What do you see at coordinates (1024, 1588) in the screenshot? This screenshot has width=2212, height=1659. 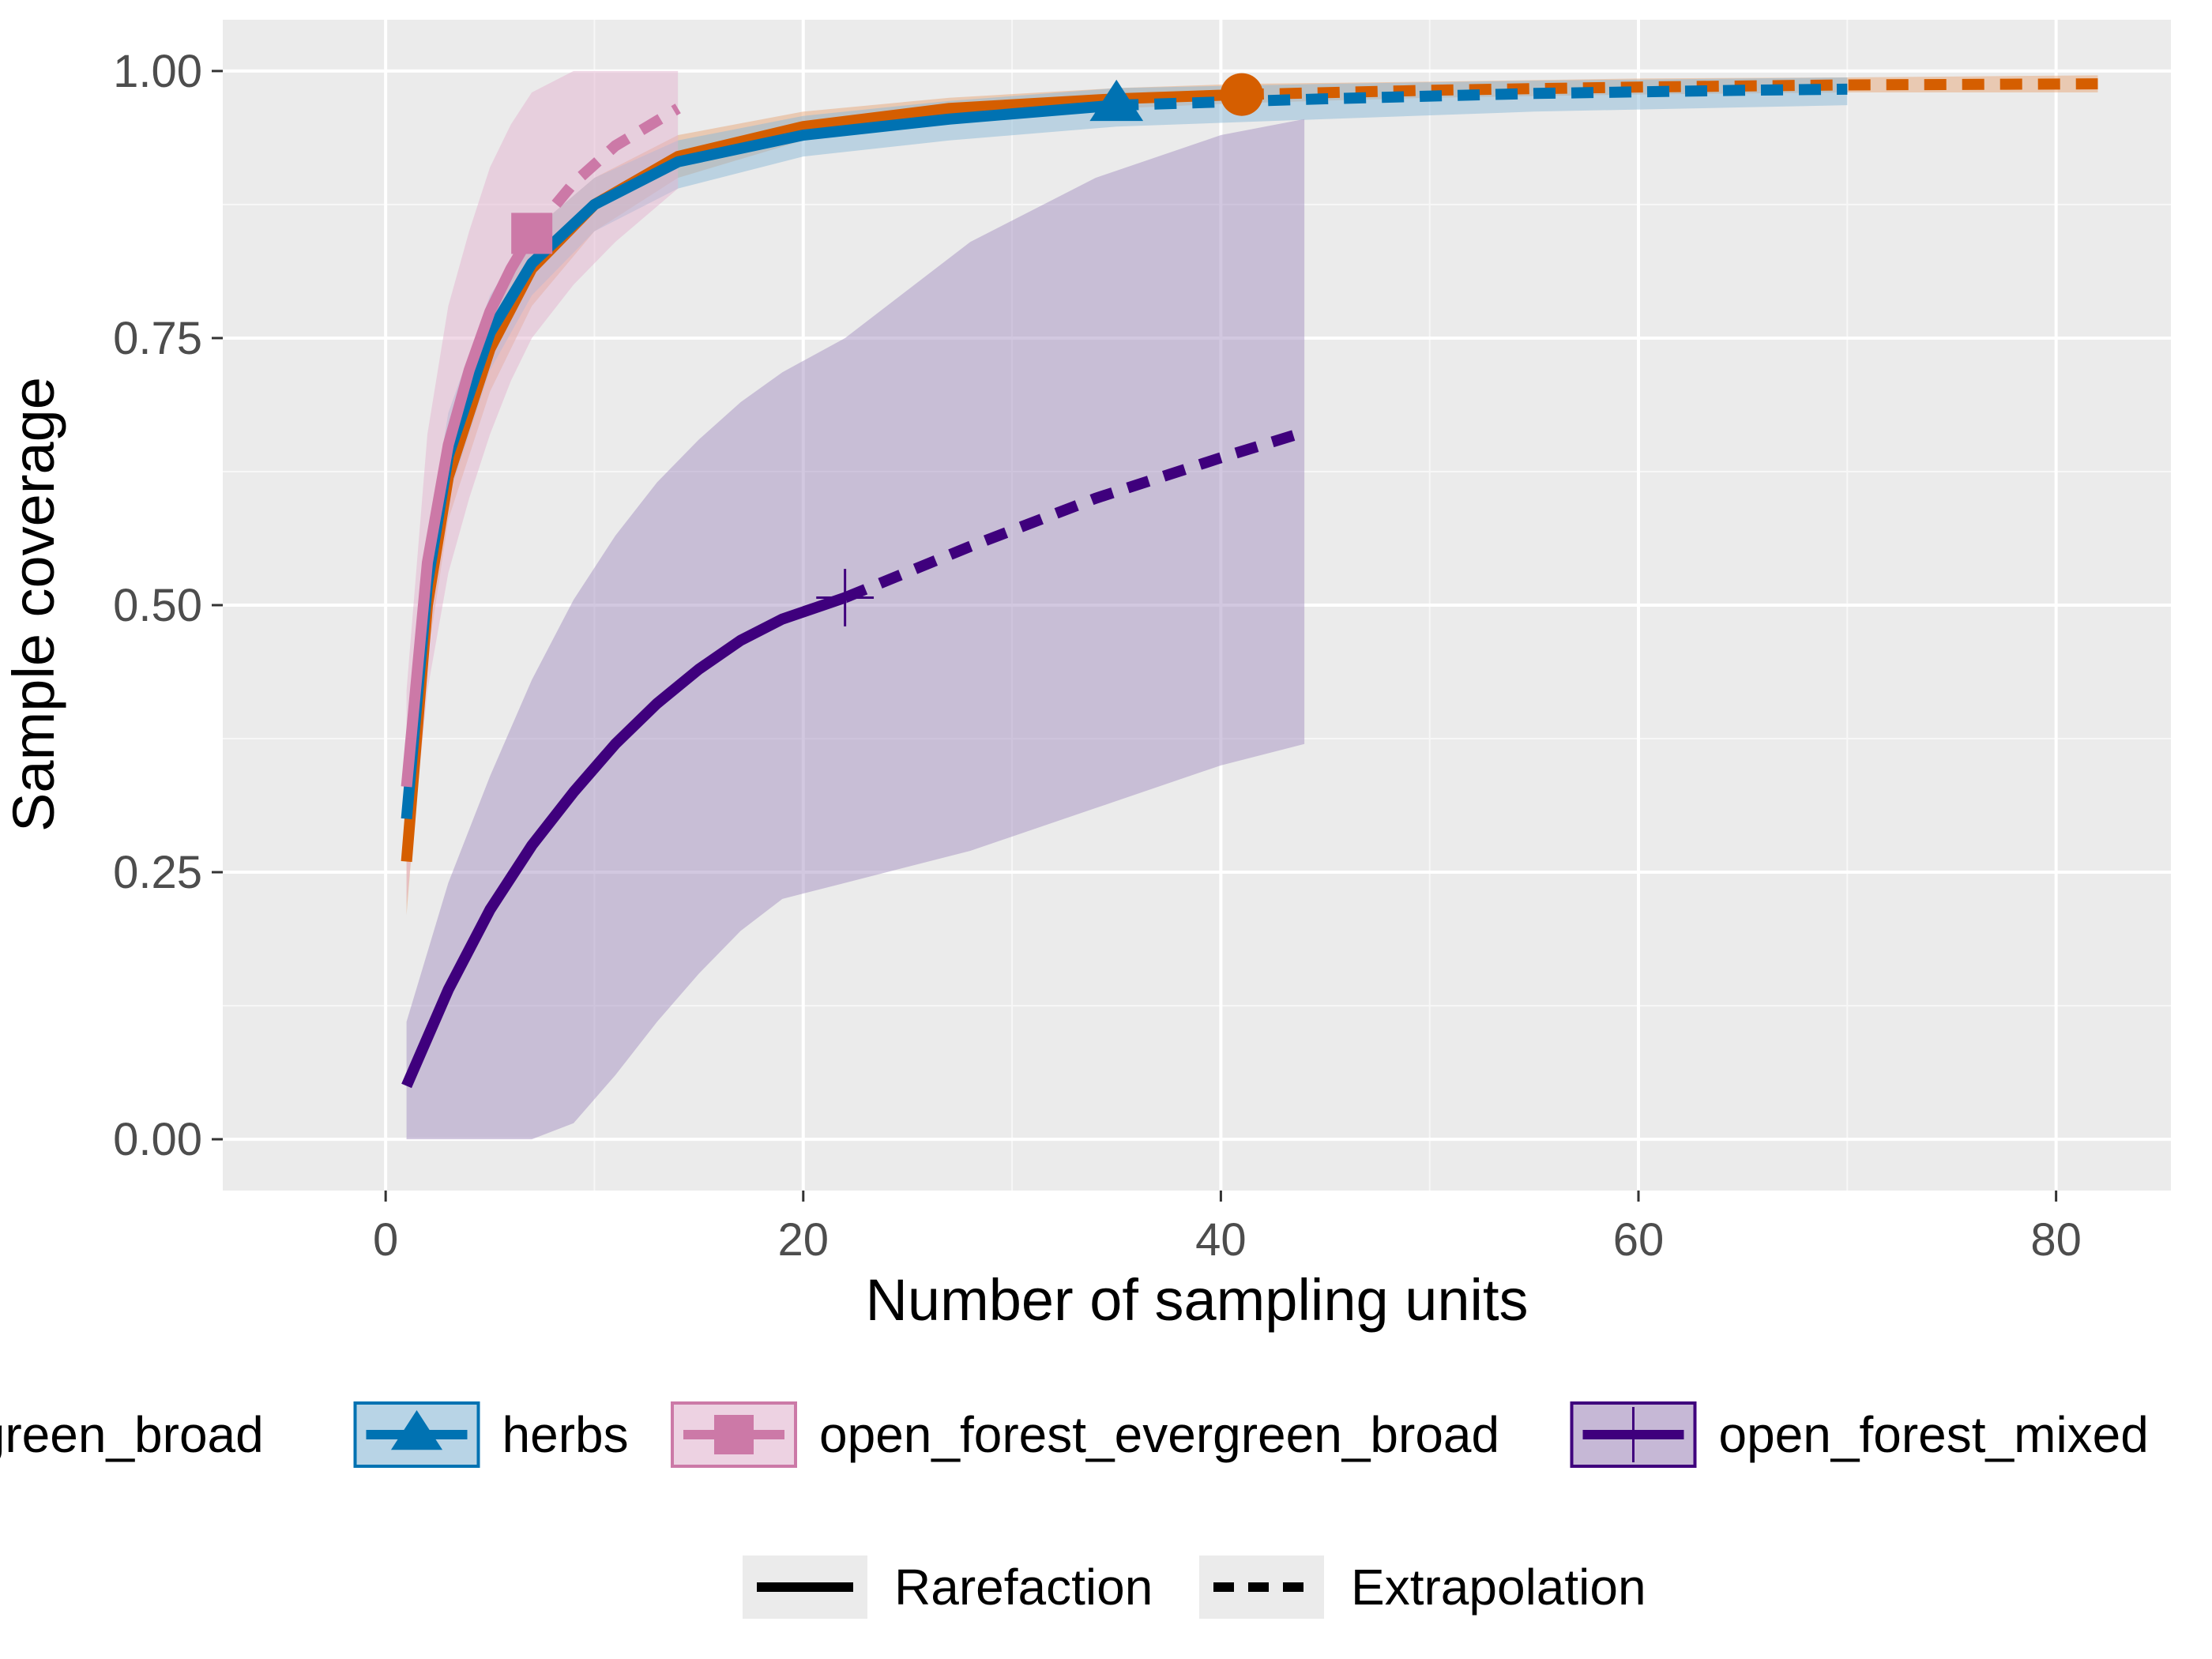 I see `legend-label: Rarefaction` at bounding box center [1024, 1588].